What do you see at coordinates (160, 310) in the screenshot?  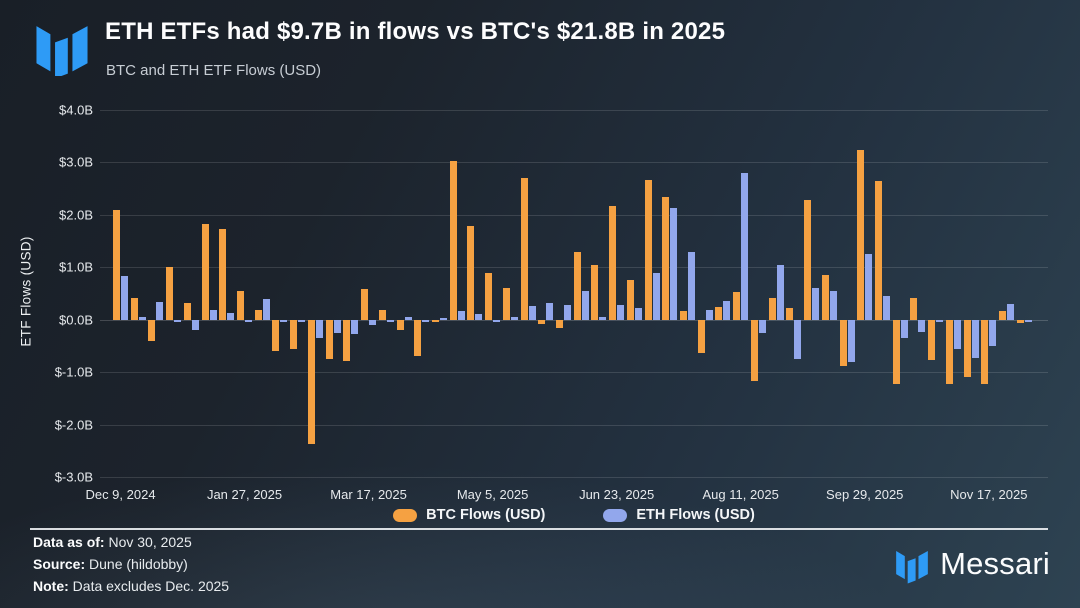 I see `eth-bar-dec-23-2024` at bounding box center [160, 310].